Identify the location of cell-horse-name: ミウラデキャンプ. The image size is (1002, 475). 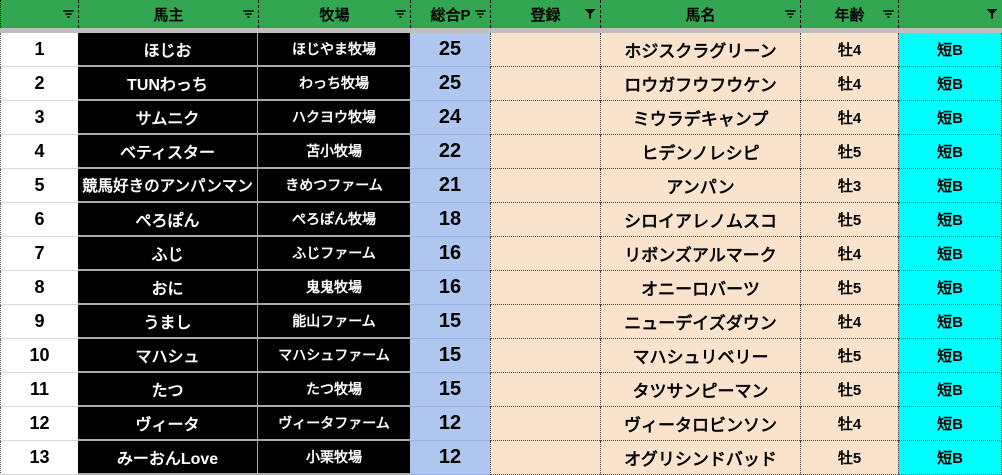
(700, 118).